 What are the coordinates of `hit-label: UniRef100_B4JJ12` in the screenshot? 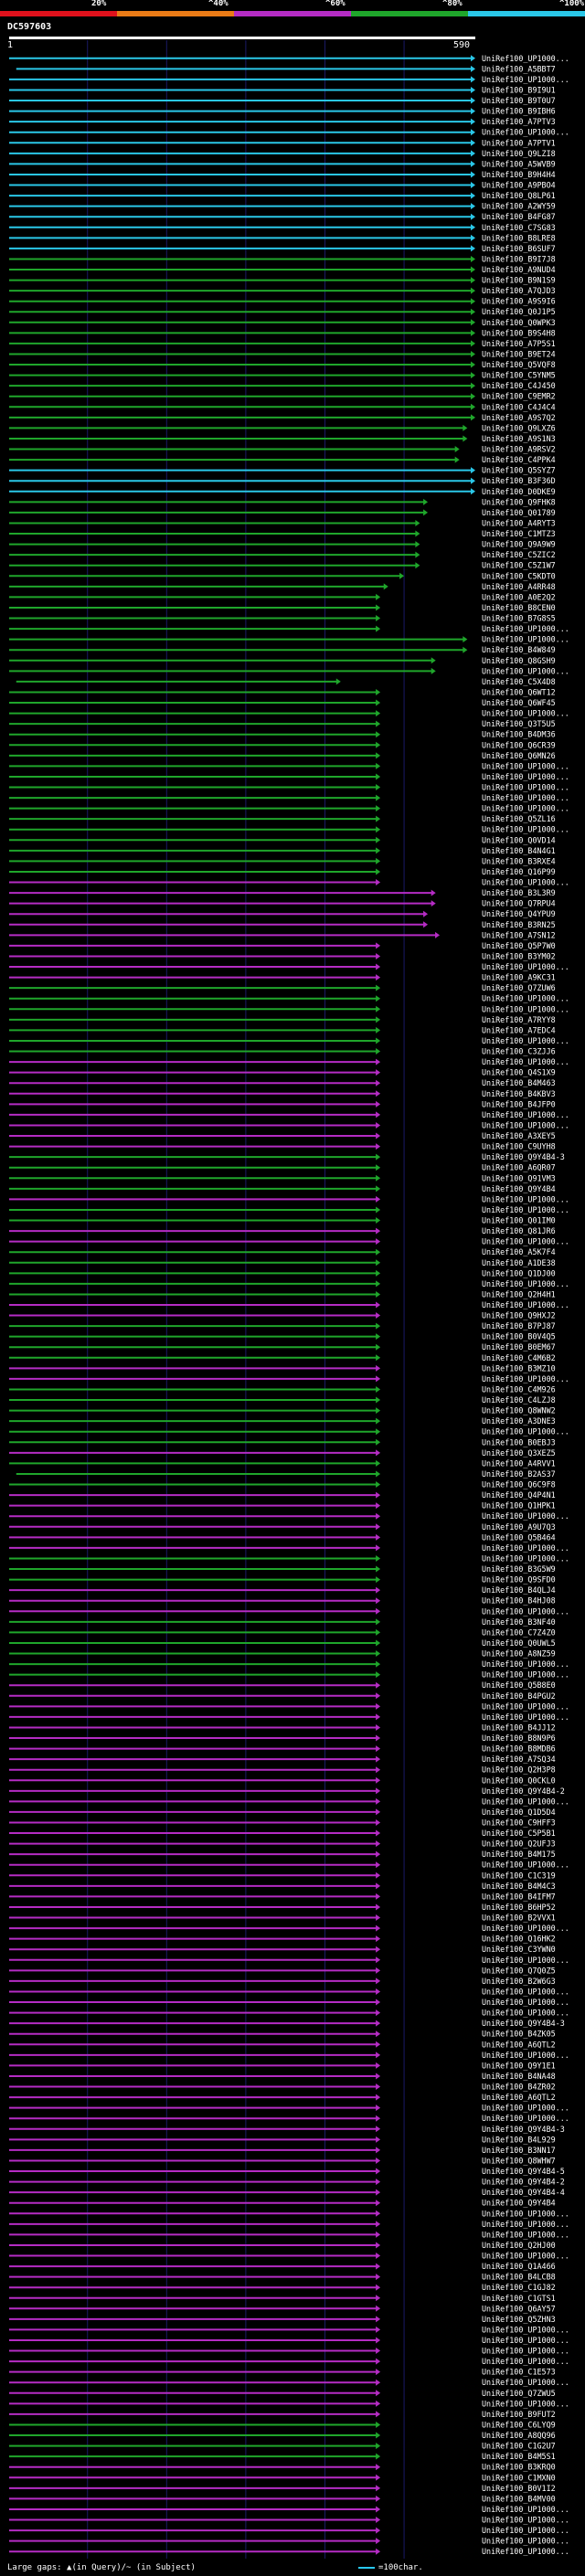 It's located at (519, 1727).